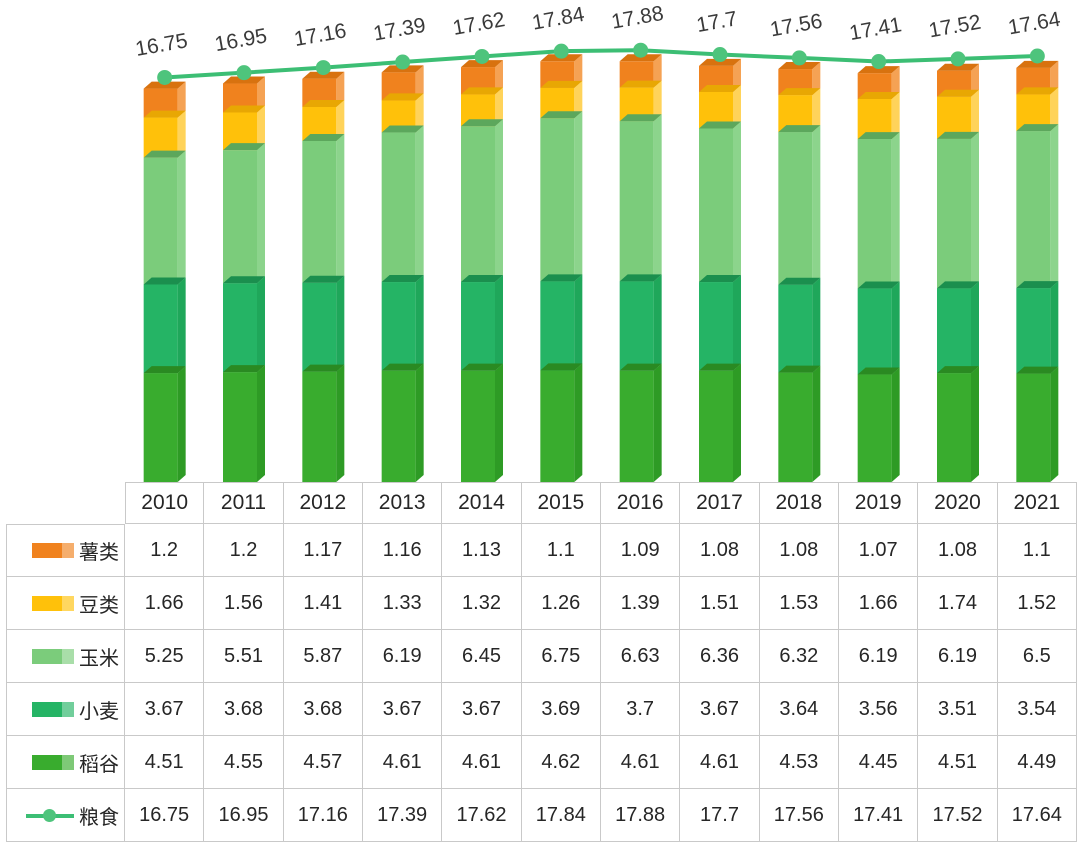 The width and height of the screenshot is (1080, 844). What do you see at coordinates (561, 503) in the screenshot?
I see `year-header-cell: 2015` at bounding box center [561, 503].